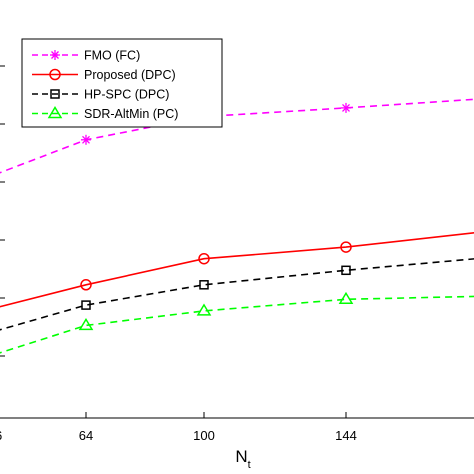  Describe the element at coordinates (178, 427) in the screenshot. I see `ticks-layer: 36 64 100 144` at that location.